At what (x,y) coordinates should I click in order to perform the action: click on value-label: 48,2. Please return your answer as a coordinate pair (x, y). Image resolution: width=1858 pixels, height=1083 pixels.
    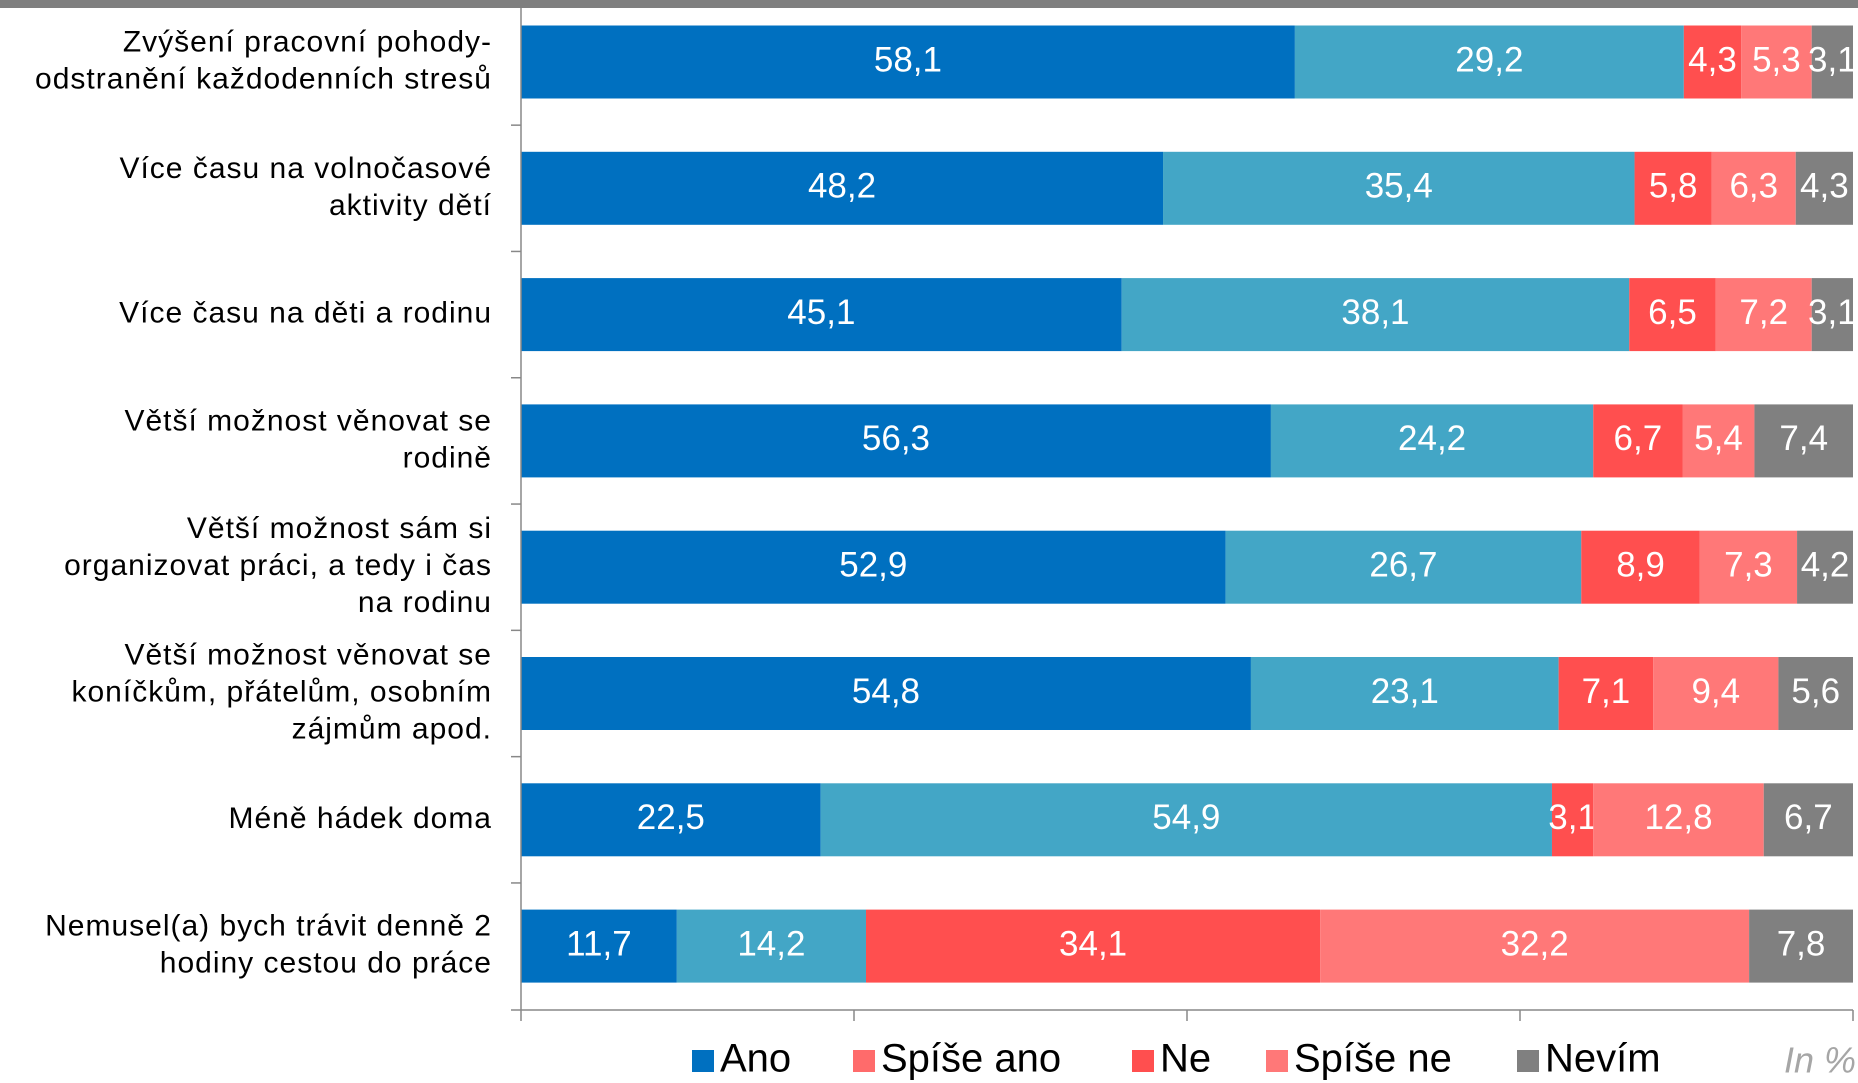
    Looking at the image, I should click on (842, 186).